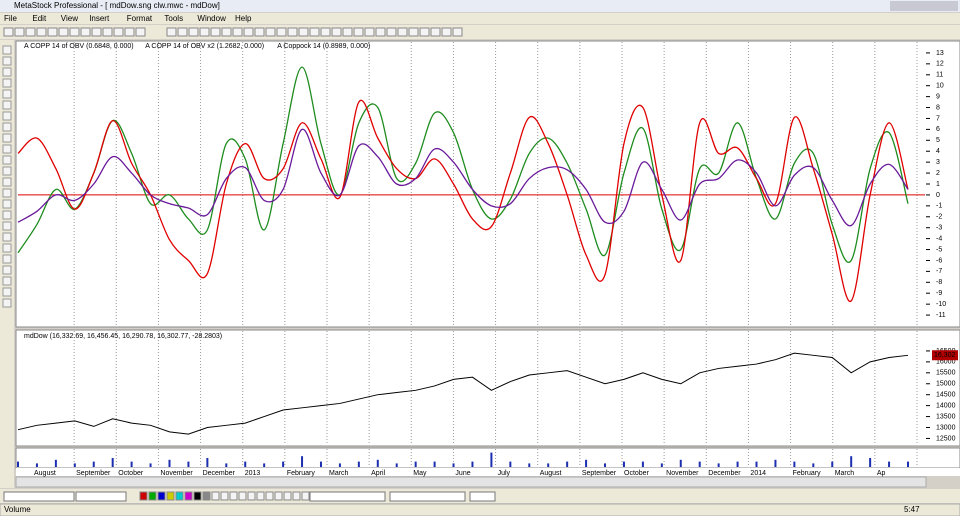  Describe the element at coordinates (924, 6) in the screenshot. I see `window-buttons` at that location.